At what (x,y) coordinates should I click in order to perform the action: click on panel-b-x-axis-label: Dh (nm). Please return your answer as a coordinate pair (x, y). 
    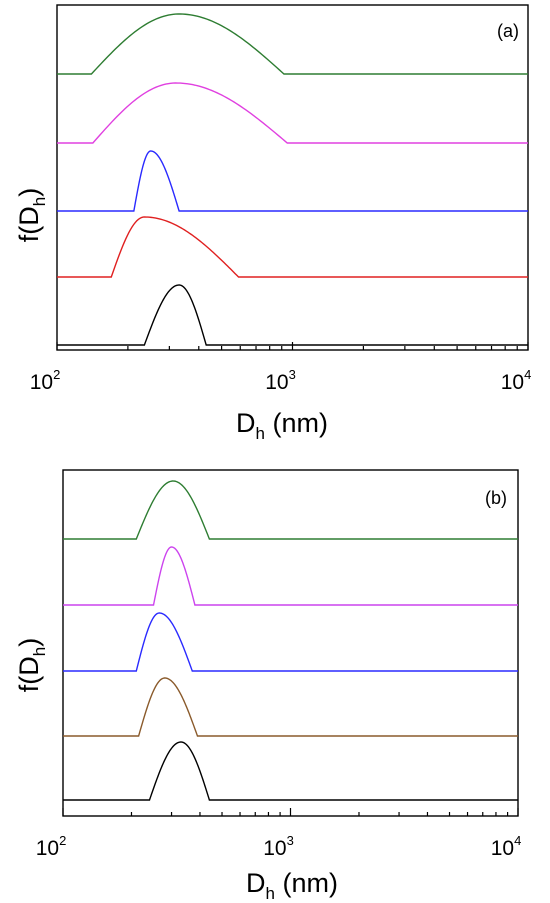
    Looking at the image, I should click on (292, 885).